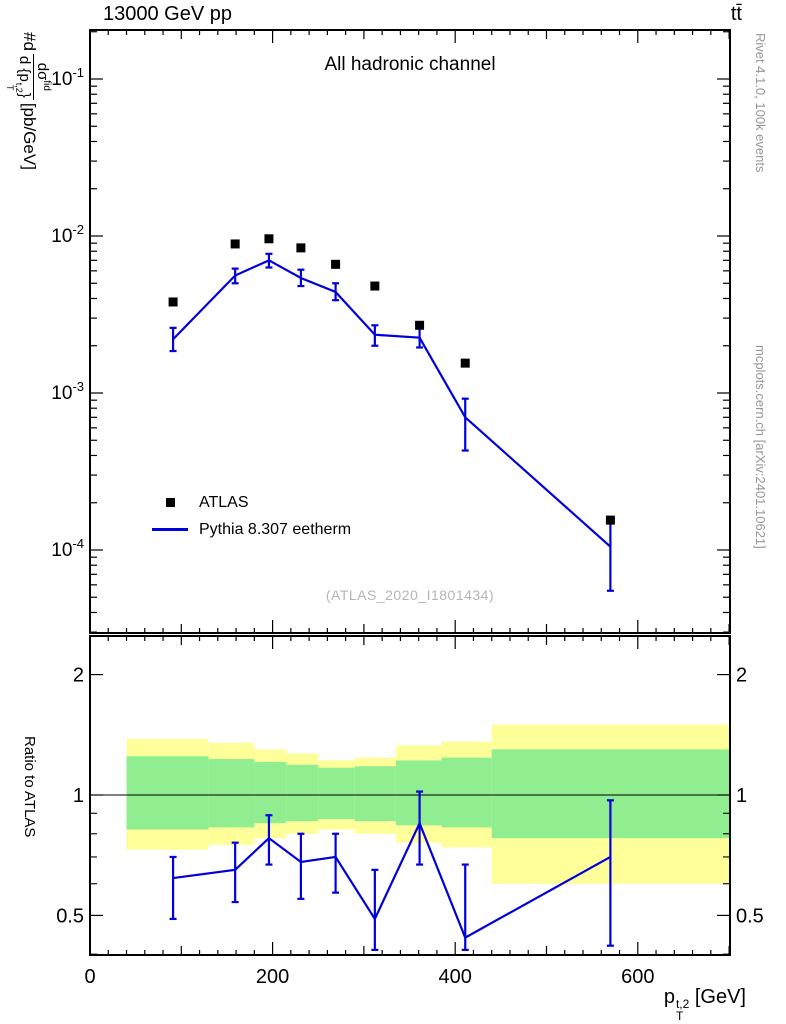 The width and height of the screenshot is (786, 1024). I want to click on legend-label-pythia: Pythia 8.307 eetherm, so click(275, 529).